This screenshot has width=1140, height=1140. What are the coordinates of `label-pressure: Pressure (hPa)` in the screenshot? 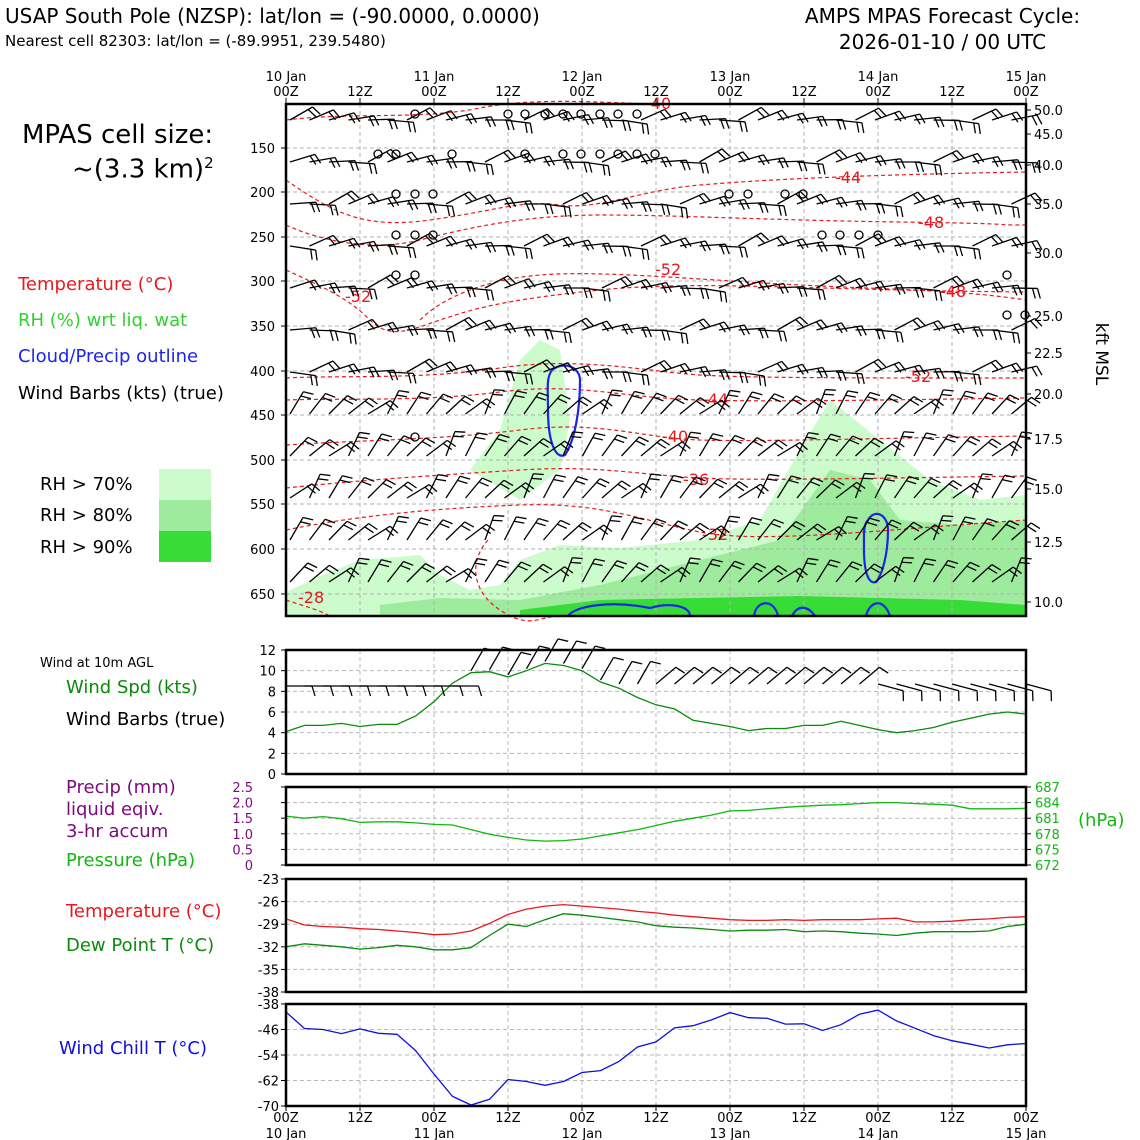 It's located at (131, 860).